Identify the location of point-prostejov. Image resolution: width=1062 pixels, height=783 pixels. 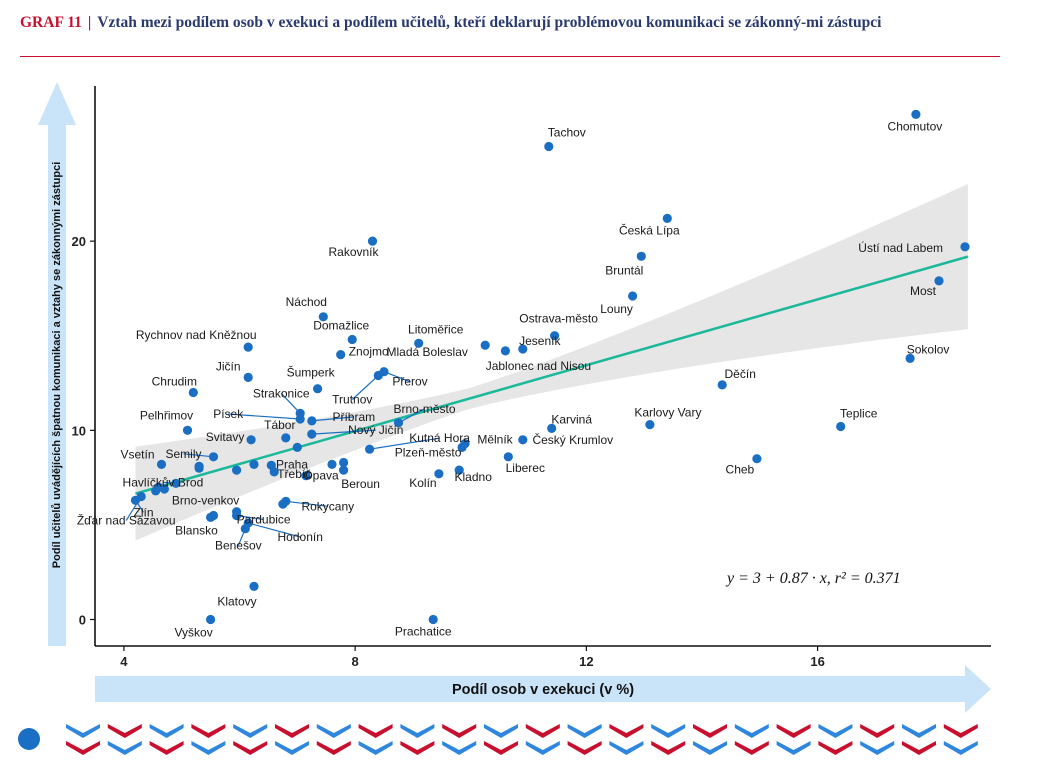
(254, 464).